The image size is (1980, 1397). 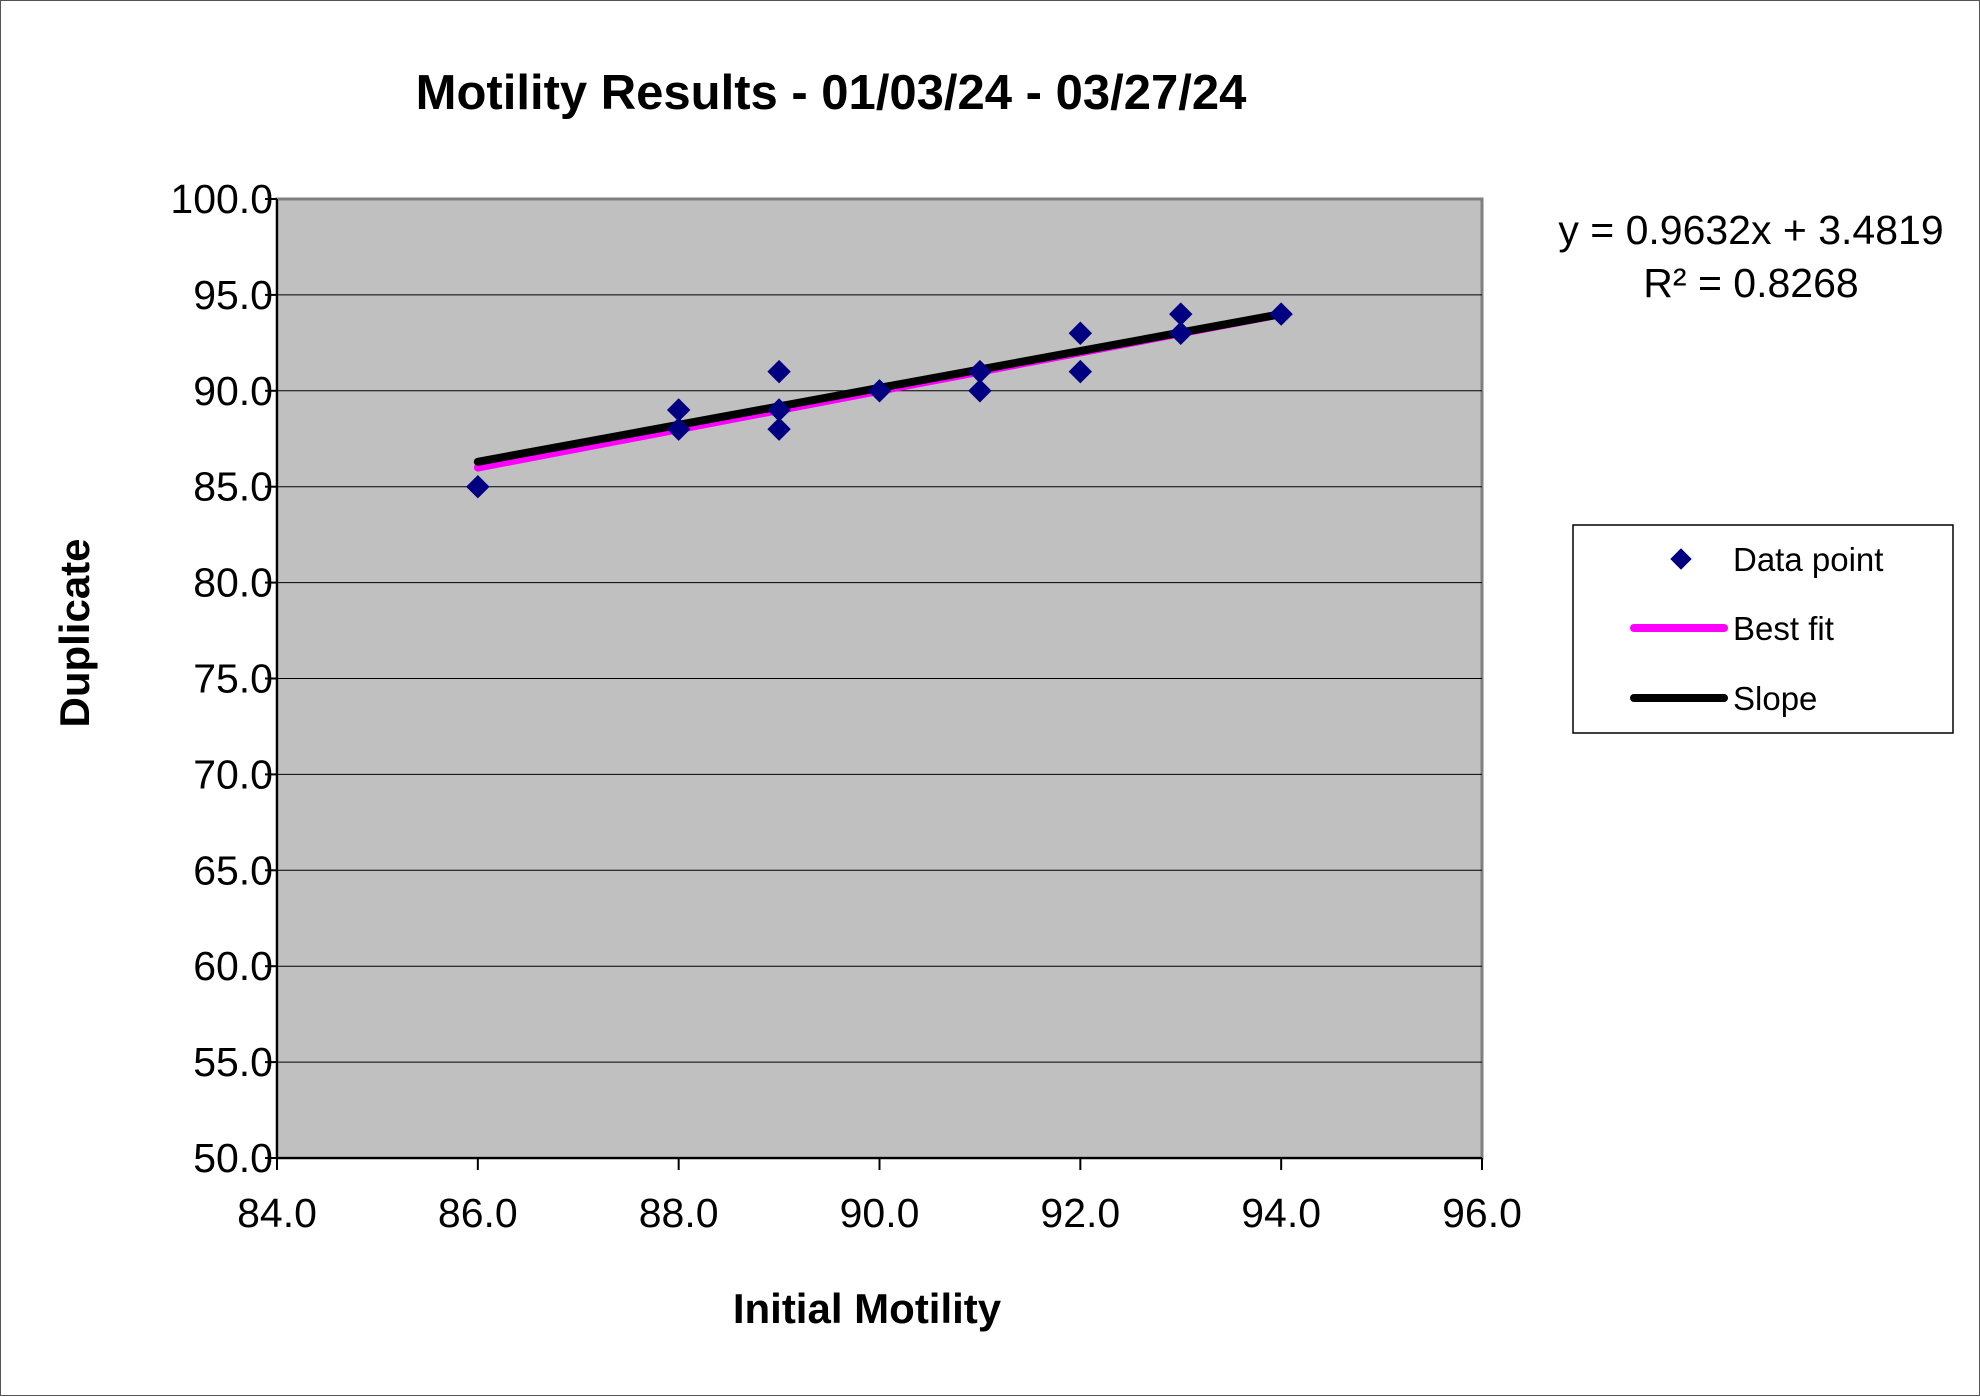 What do you see at coordinates (1681, 559) in the screenshot?
I see `legend-marker-data-point` at bounding box center [1681, 559].